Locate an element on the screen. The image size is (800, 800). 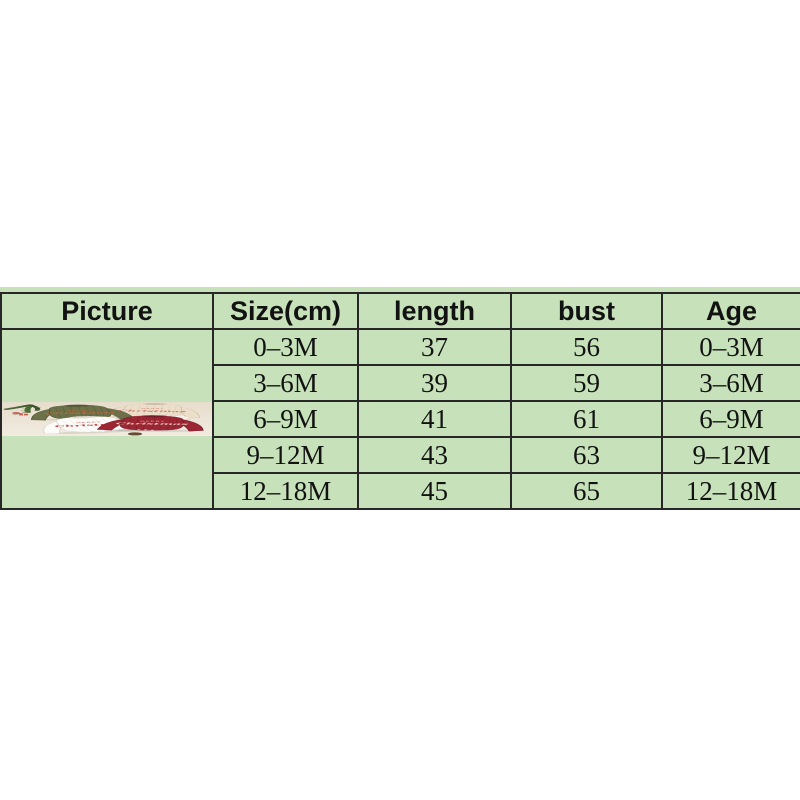
table-row: 3–6M 39 59 3–6M is located at coordinates (400, 383).